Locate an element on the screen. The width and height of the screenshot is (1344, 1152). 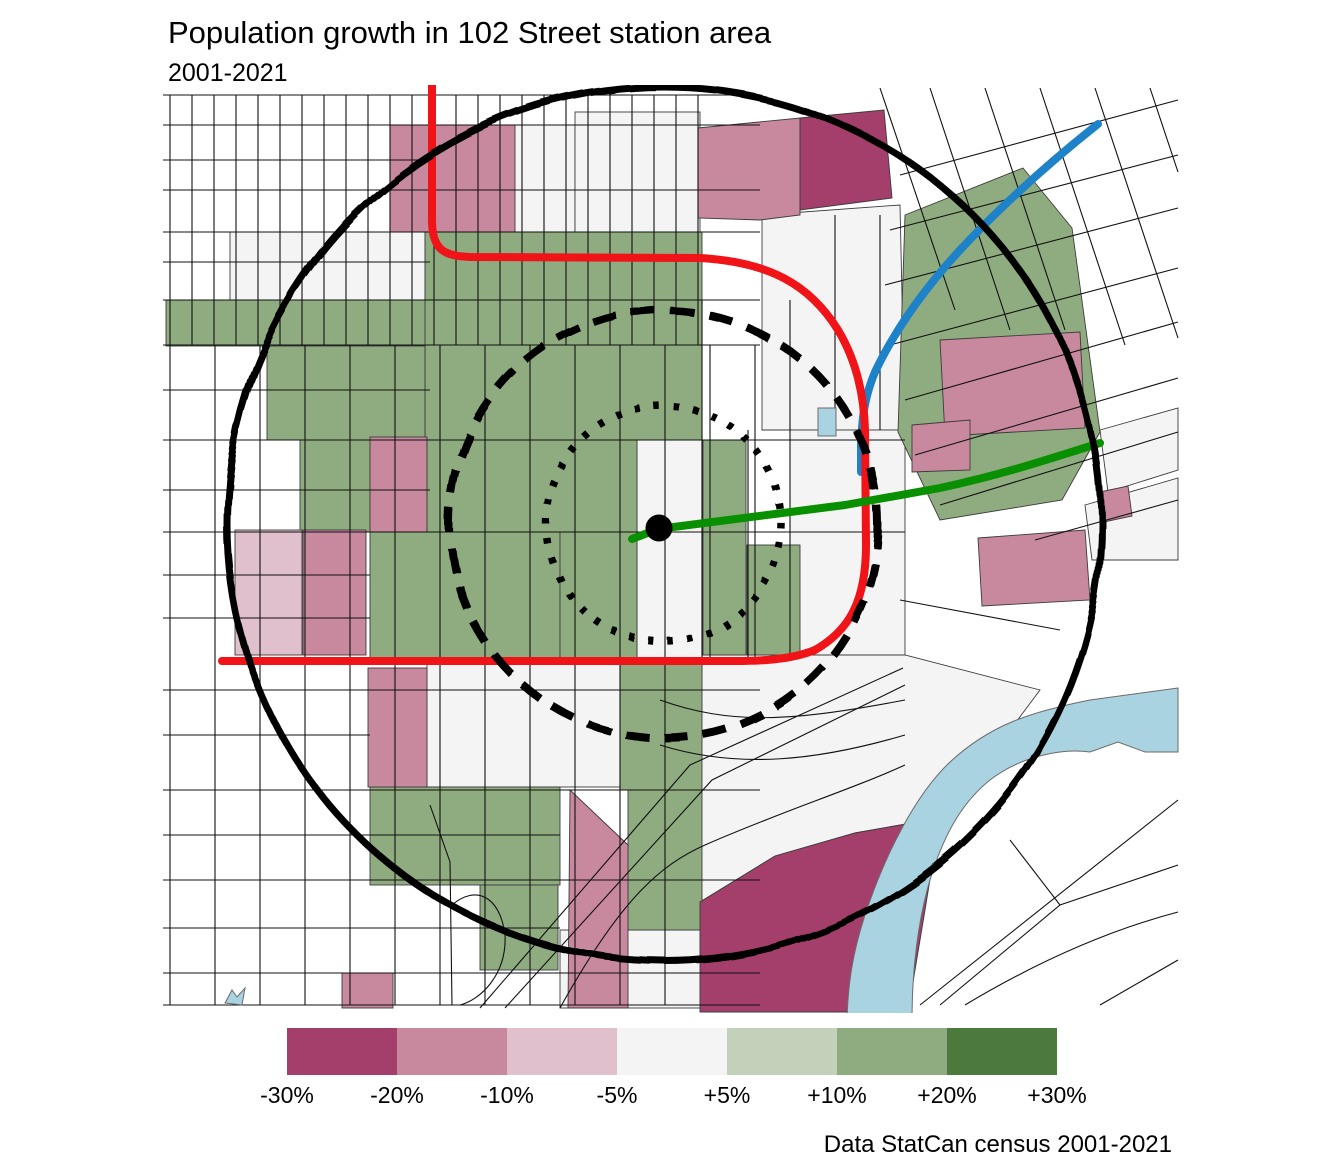
pond is located at coordinates (827, 422).